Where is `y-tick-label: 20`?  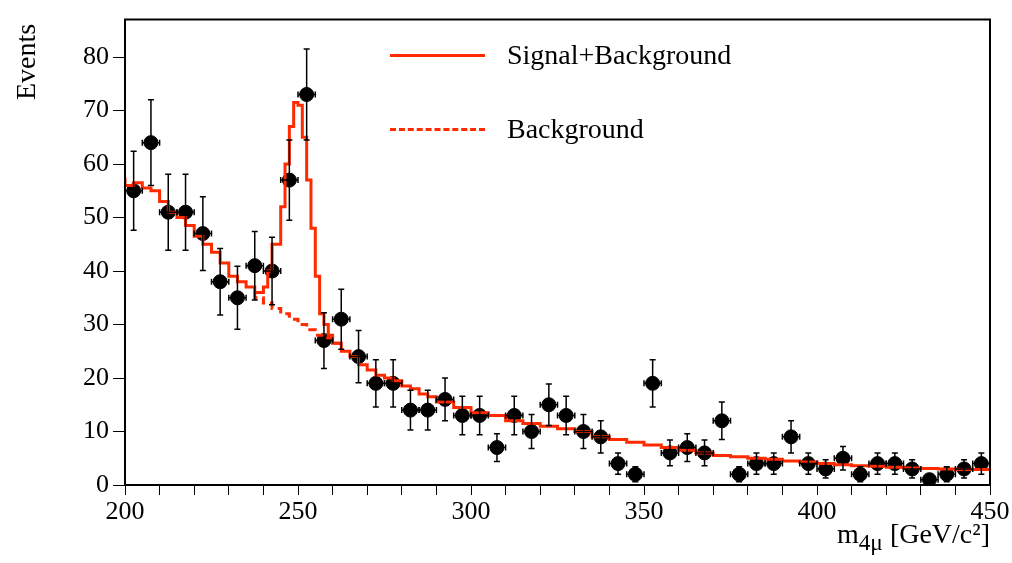 y-tick-label: 20 is located at coordinates (96, 376).